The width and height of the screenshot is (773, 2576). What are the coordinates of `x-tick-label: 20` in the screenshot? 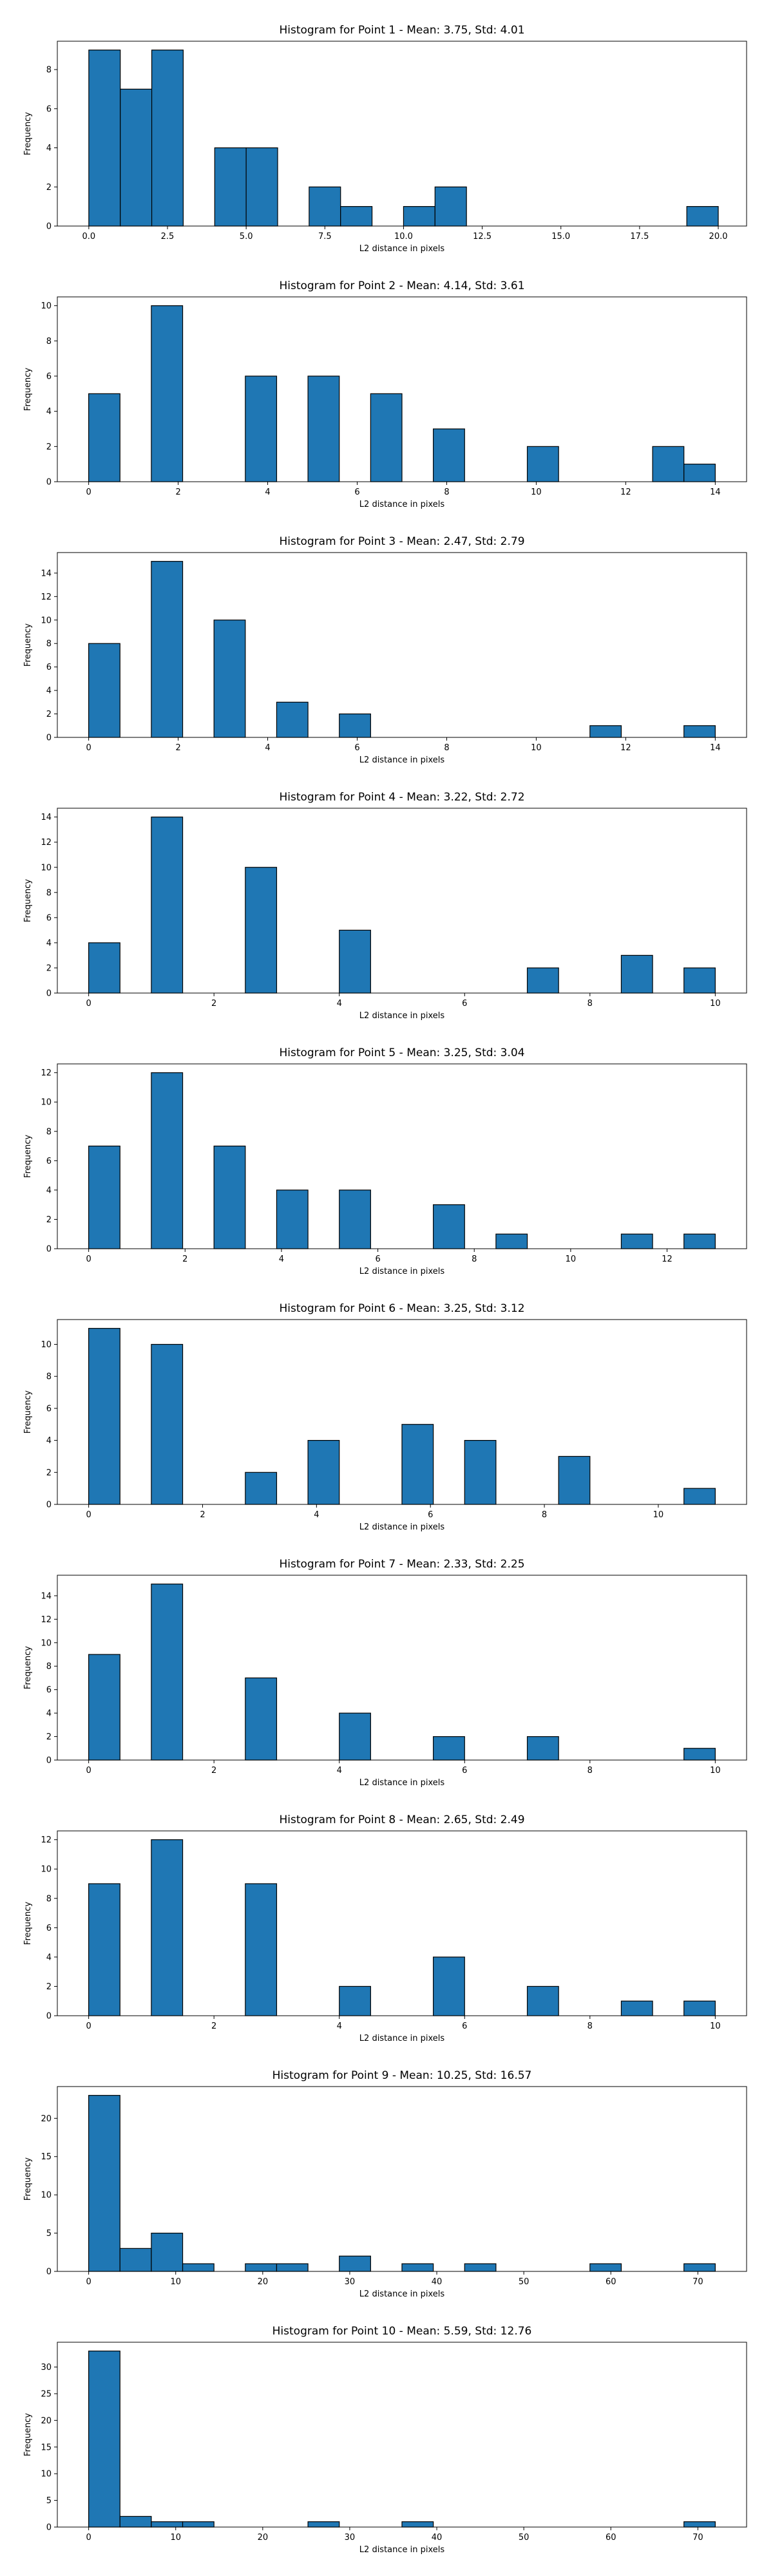 It's located at (263, 2282).